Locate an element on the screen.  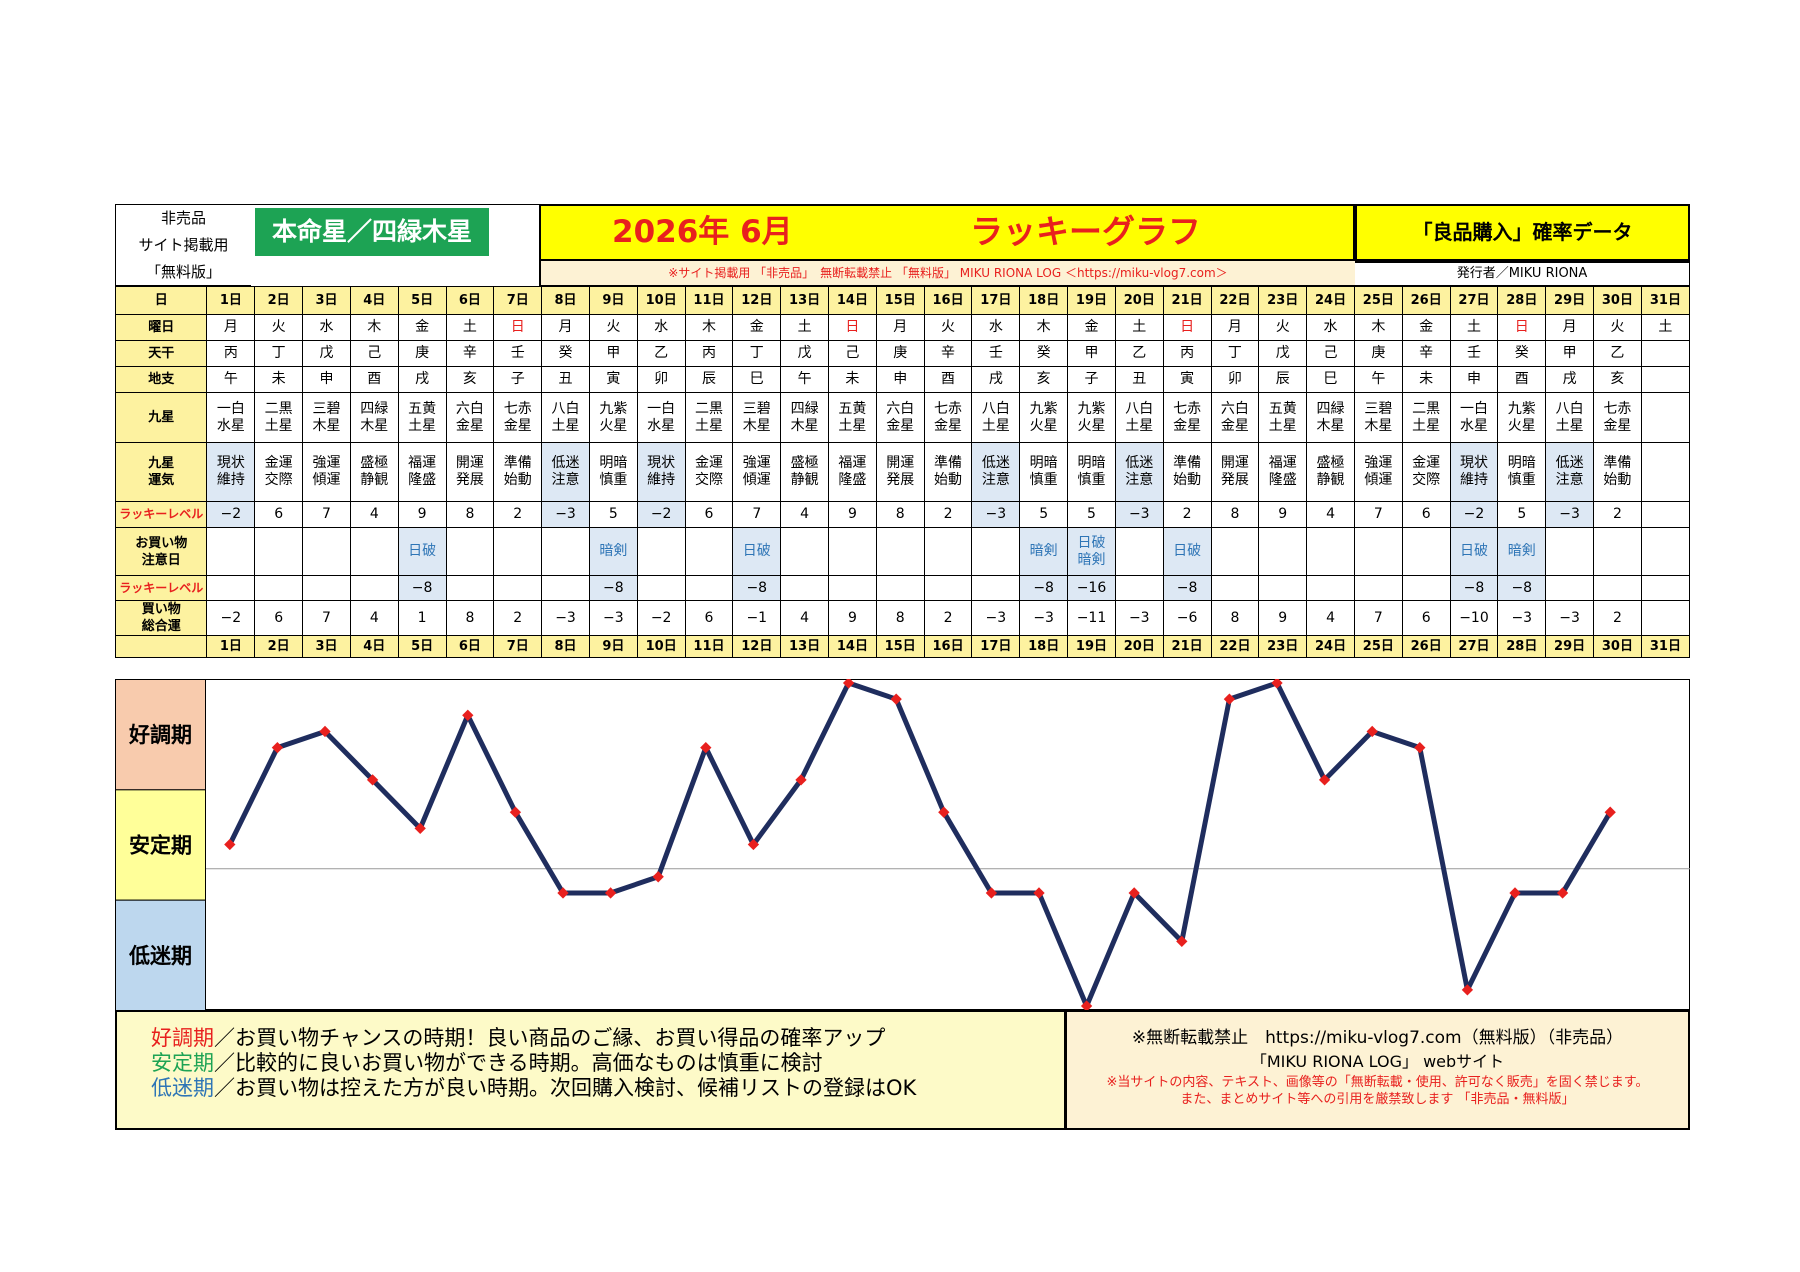
cell-tenkan: 辛 is located at coordinates (948, 353).